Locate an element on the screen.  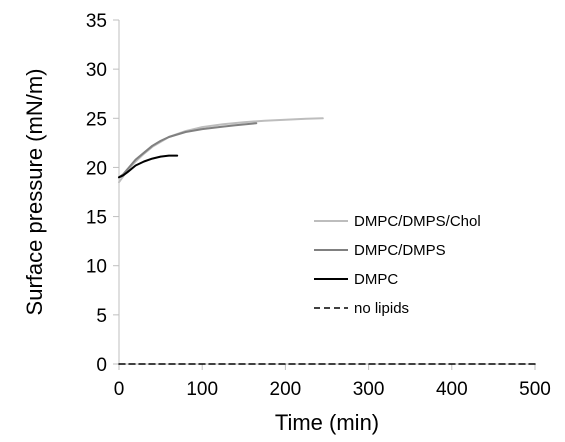
legend-label-dmpc-dmps-chol: DMPC/DMPS/Chol is located at coordinates (417, 221).